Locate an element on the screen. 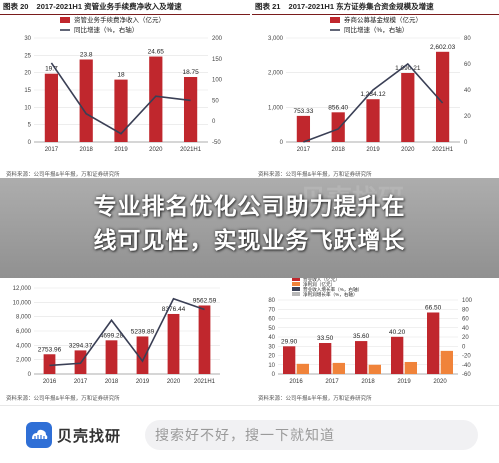 The width and height of the screenshot is (499, 463). data-label: 3294.37 is located at coordinates (81, 345).